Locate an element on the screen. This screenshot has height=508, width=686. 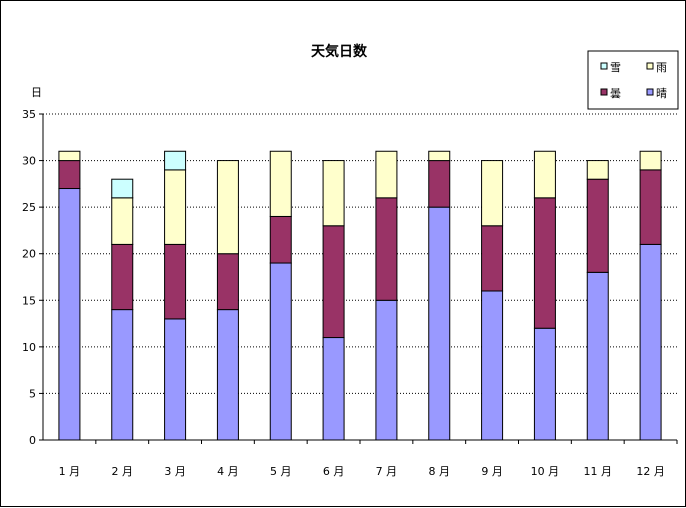
y-tick-label: 0 is located at coordinates (32, 440).